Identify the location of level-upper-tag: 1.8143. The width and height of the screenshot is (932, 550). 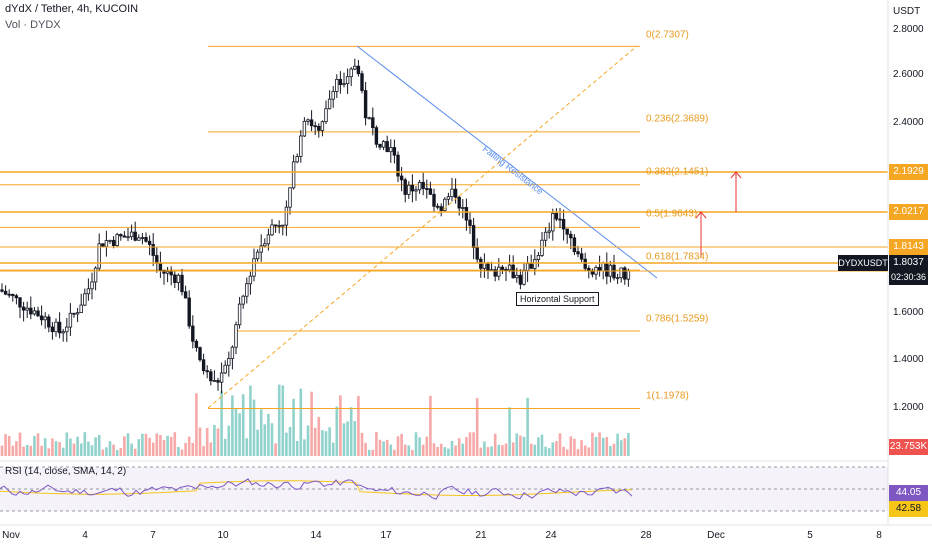
(908, 247).